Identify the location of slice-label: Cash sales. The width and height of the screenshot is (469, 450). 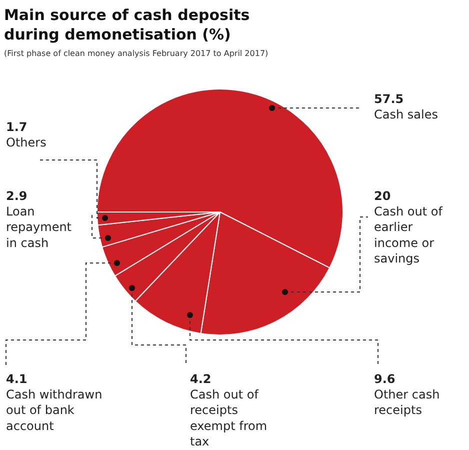
(406, 115).